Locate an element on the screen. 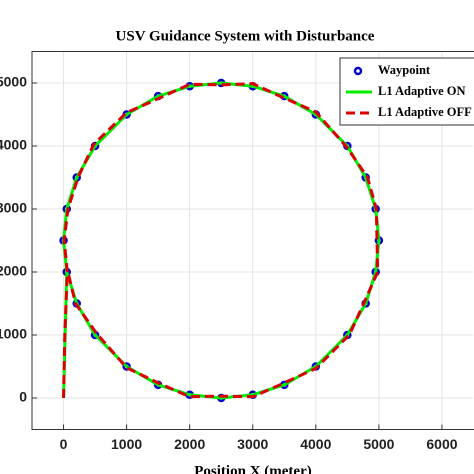 The height and width of the screenshot is (474, 474). legend-marker is located at coordinates (358, 71).